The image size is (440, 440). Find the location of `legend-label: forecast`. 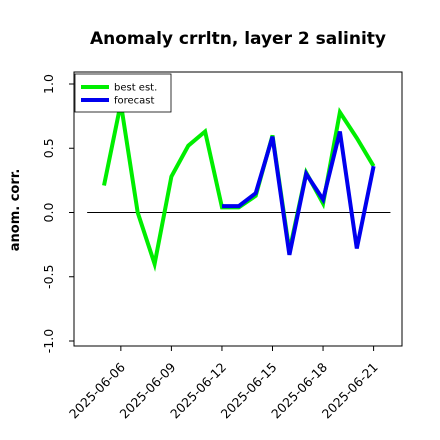

legend-label: forecast is located at coordinates (134, 101).